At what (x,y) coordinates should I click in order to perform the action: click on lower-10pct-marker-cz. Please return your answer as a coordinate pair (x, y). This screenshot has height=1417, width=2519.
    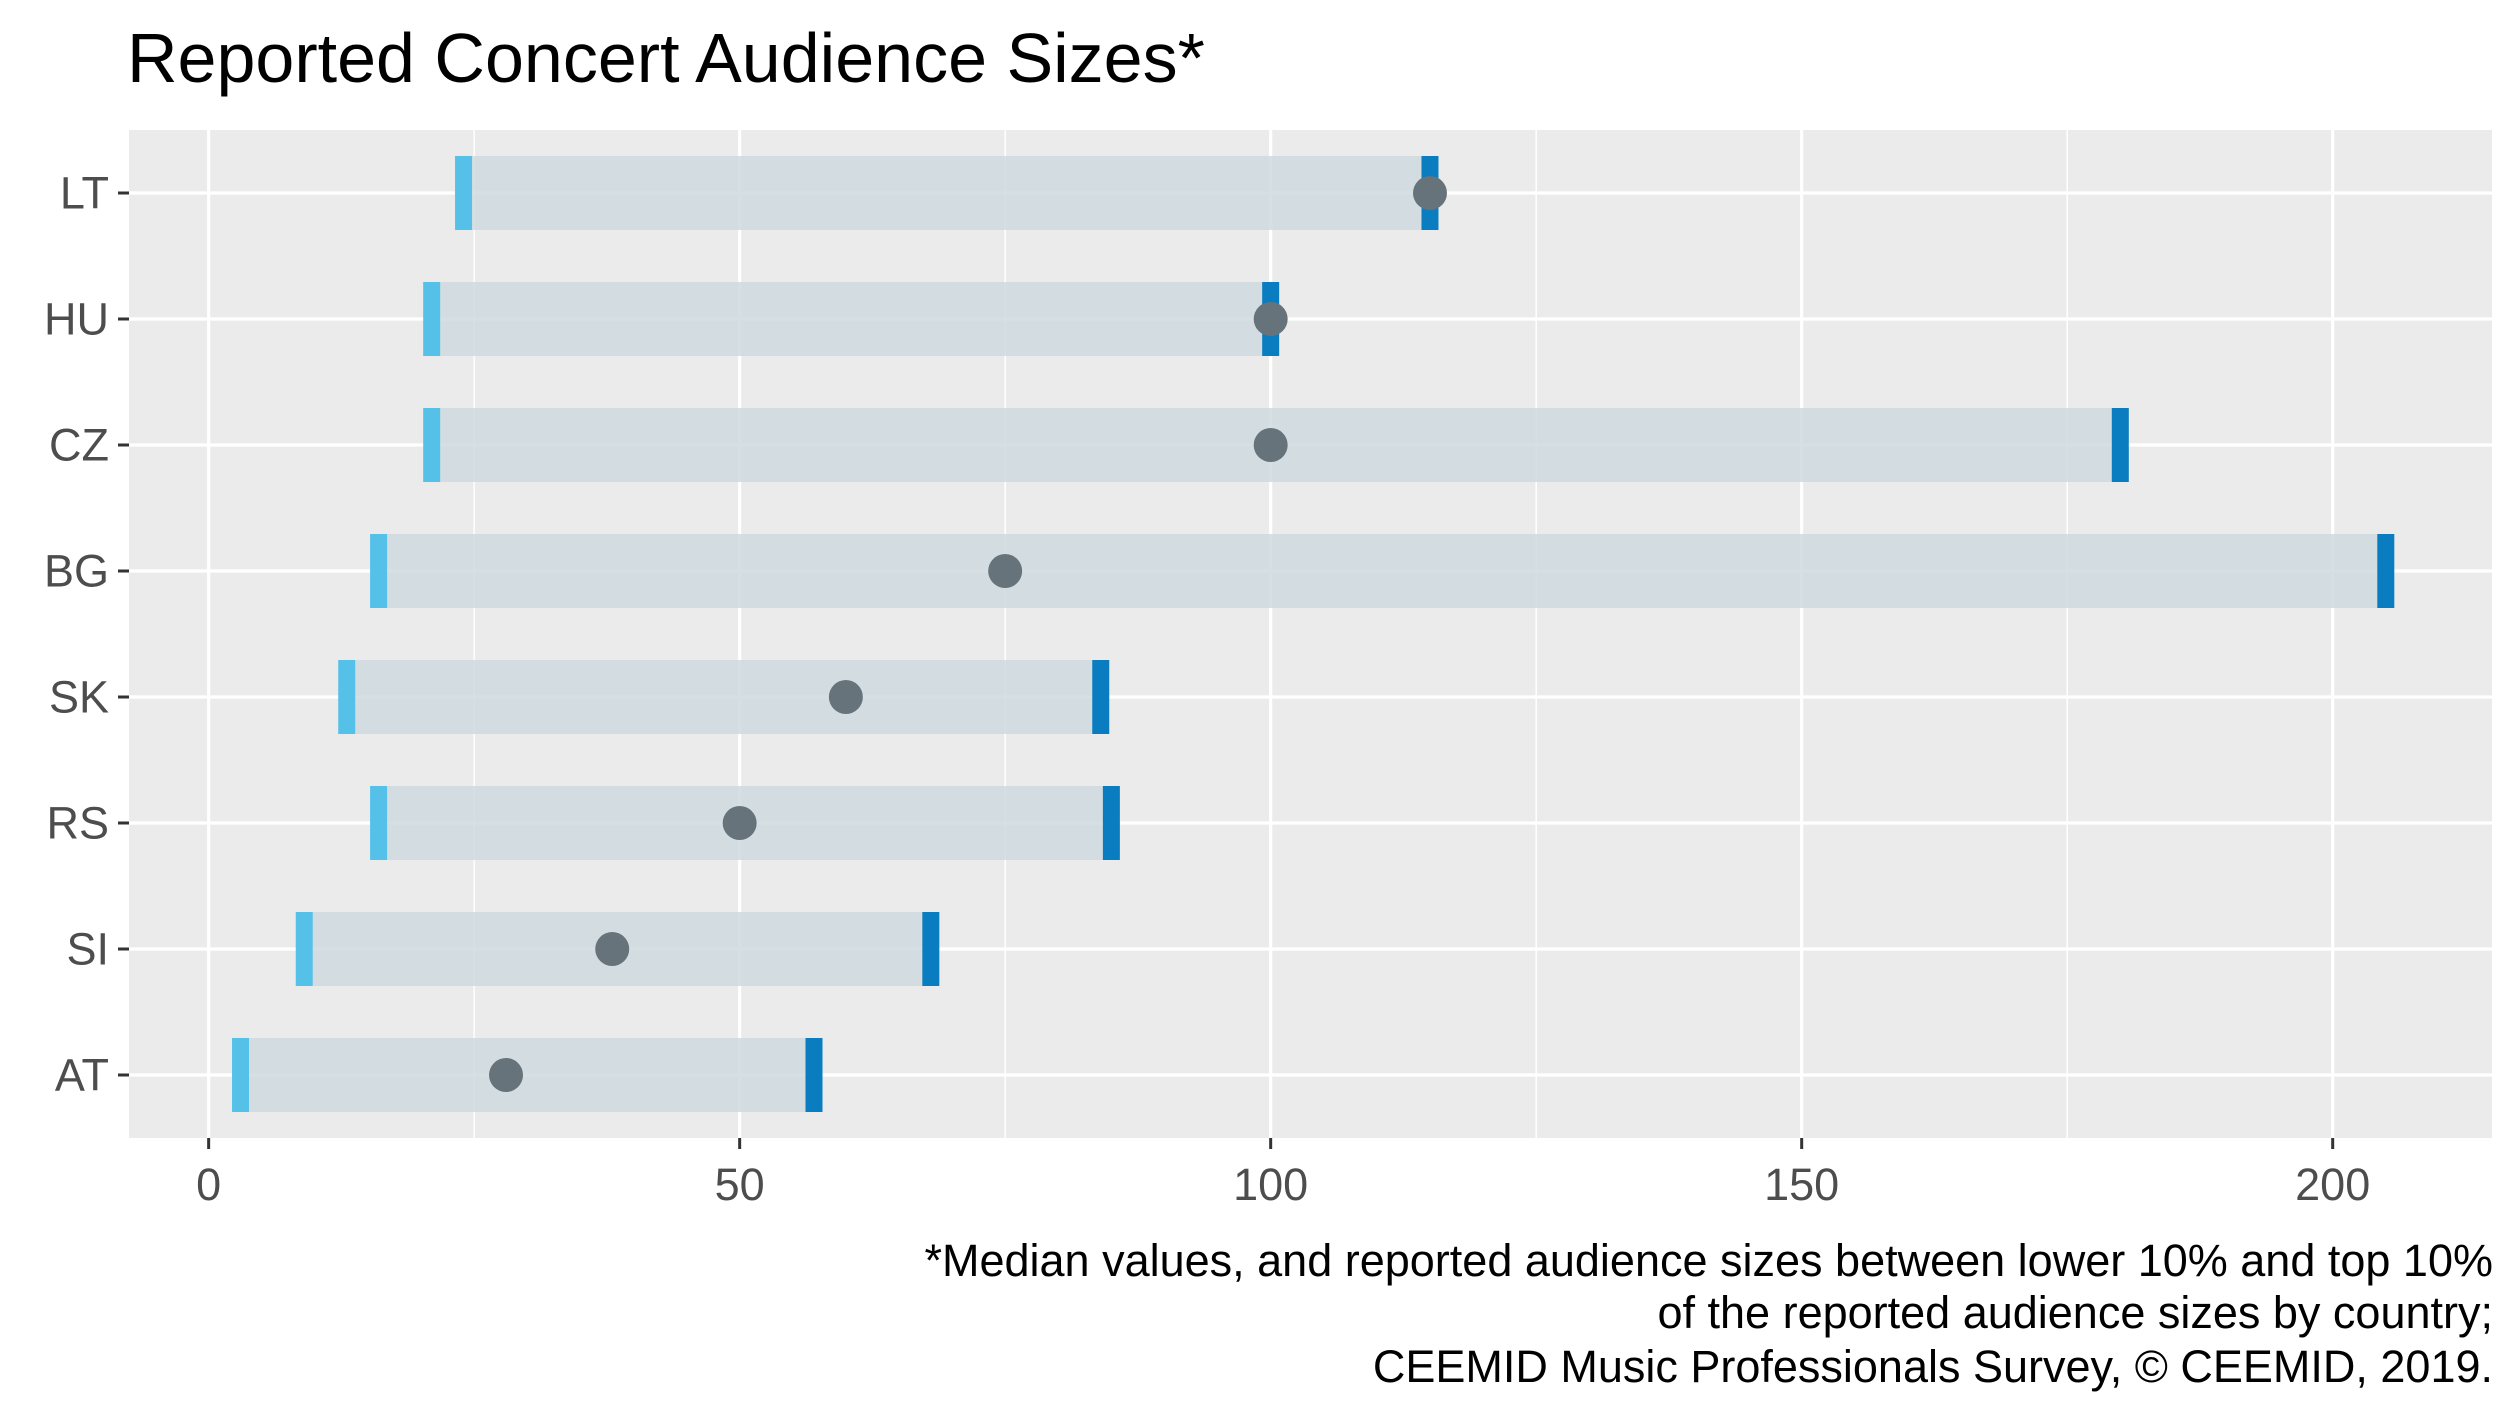
    Looking at the image, I should click on (432, 445).